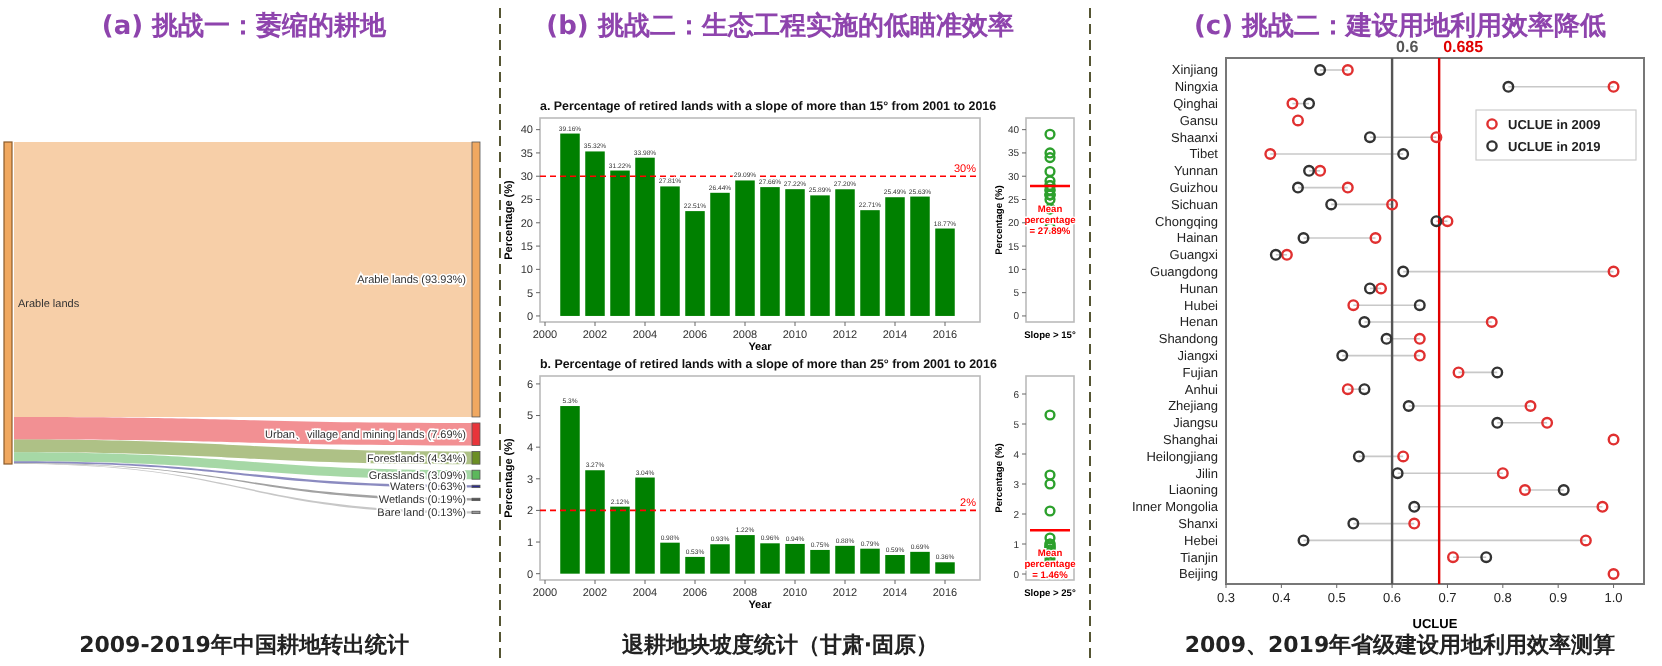 Image resolution: width=1662 pixels, height=666 pixels. I want to click on ref-line-label: 0.685, so click(1464, 47).